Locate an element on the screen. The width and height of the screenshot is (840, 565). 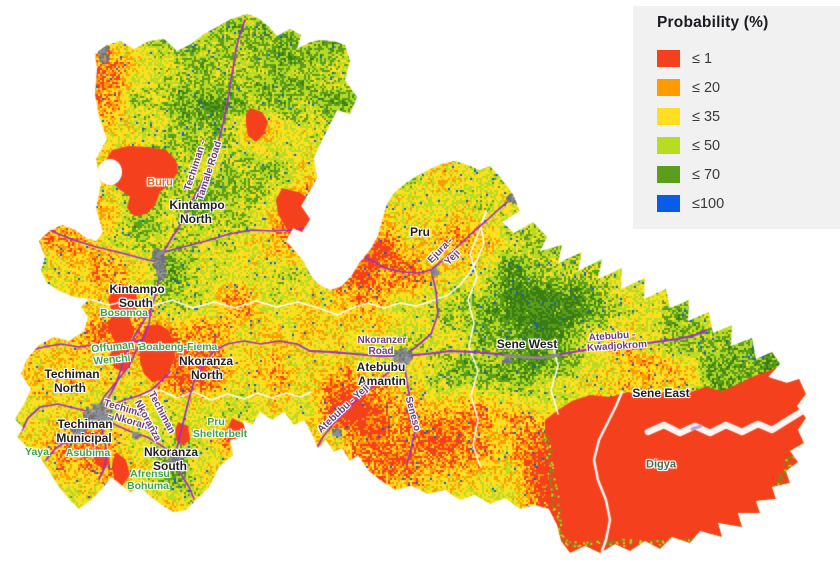
legend-item: ≤ 35 is located at coordinates (748, 116).